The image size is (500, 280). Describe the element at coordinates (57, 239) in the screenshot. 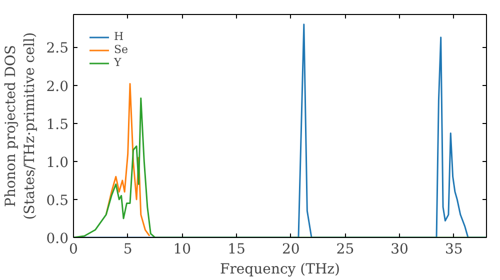

I see `y-tick-label: 0.0` at that location.